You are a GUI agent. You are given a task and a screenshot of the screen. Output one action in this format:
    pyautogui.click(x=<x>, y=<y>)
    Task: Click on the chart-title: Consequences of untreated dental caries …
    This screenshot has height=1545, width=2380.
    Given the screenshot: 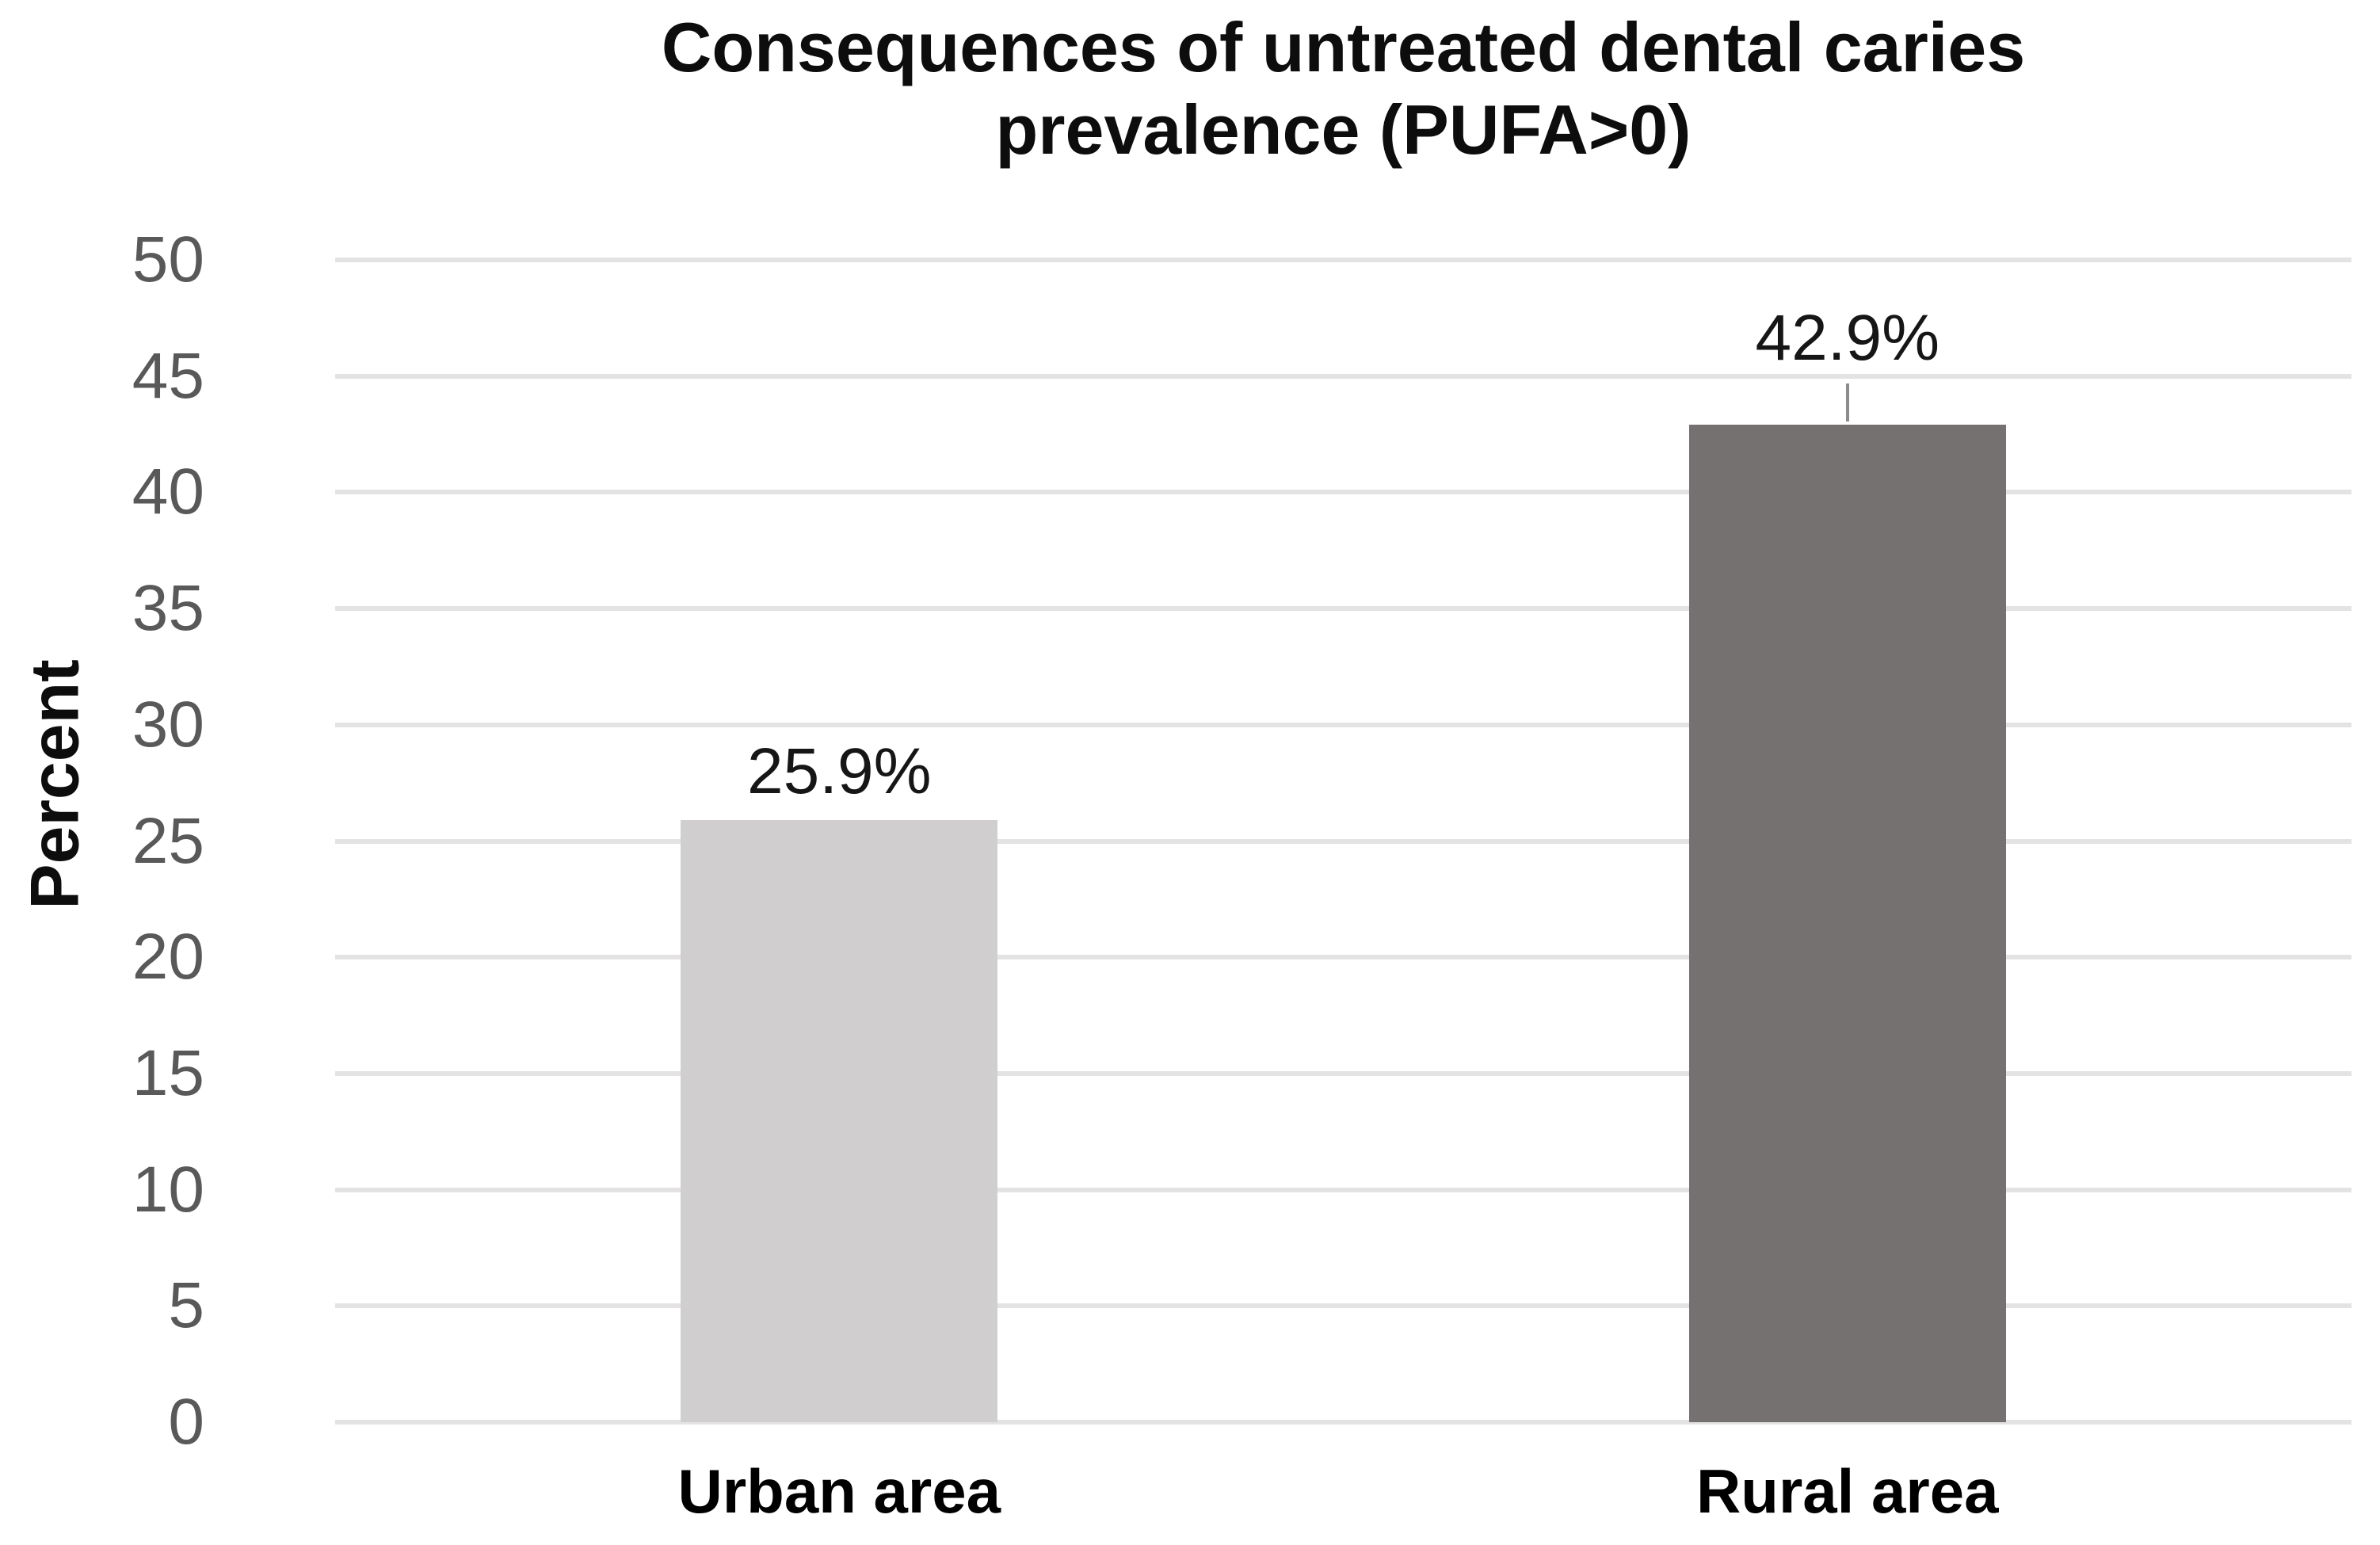 What is the action you would take?
    pyautogui.click(x=1343, y=88)
    